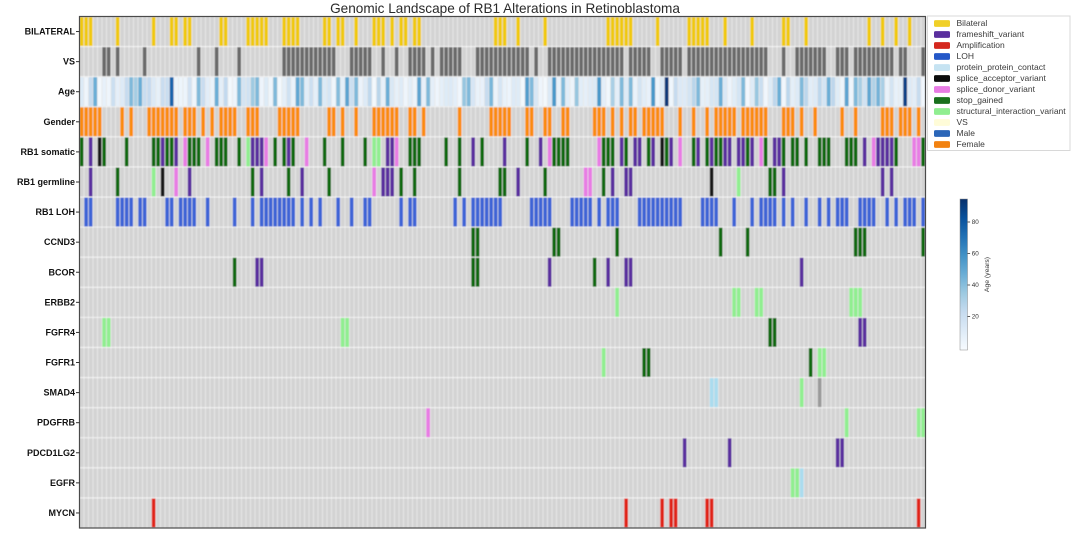 The width and height of the screenshot is (1080, 545). I want to click on svg-text: Bilateral, so click(972, 23).